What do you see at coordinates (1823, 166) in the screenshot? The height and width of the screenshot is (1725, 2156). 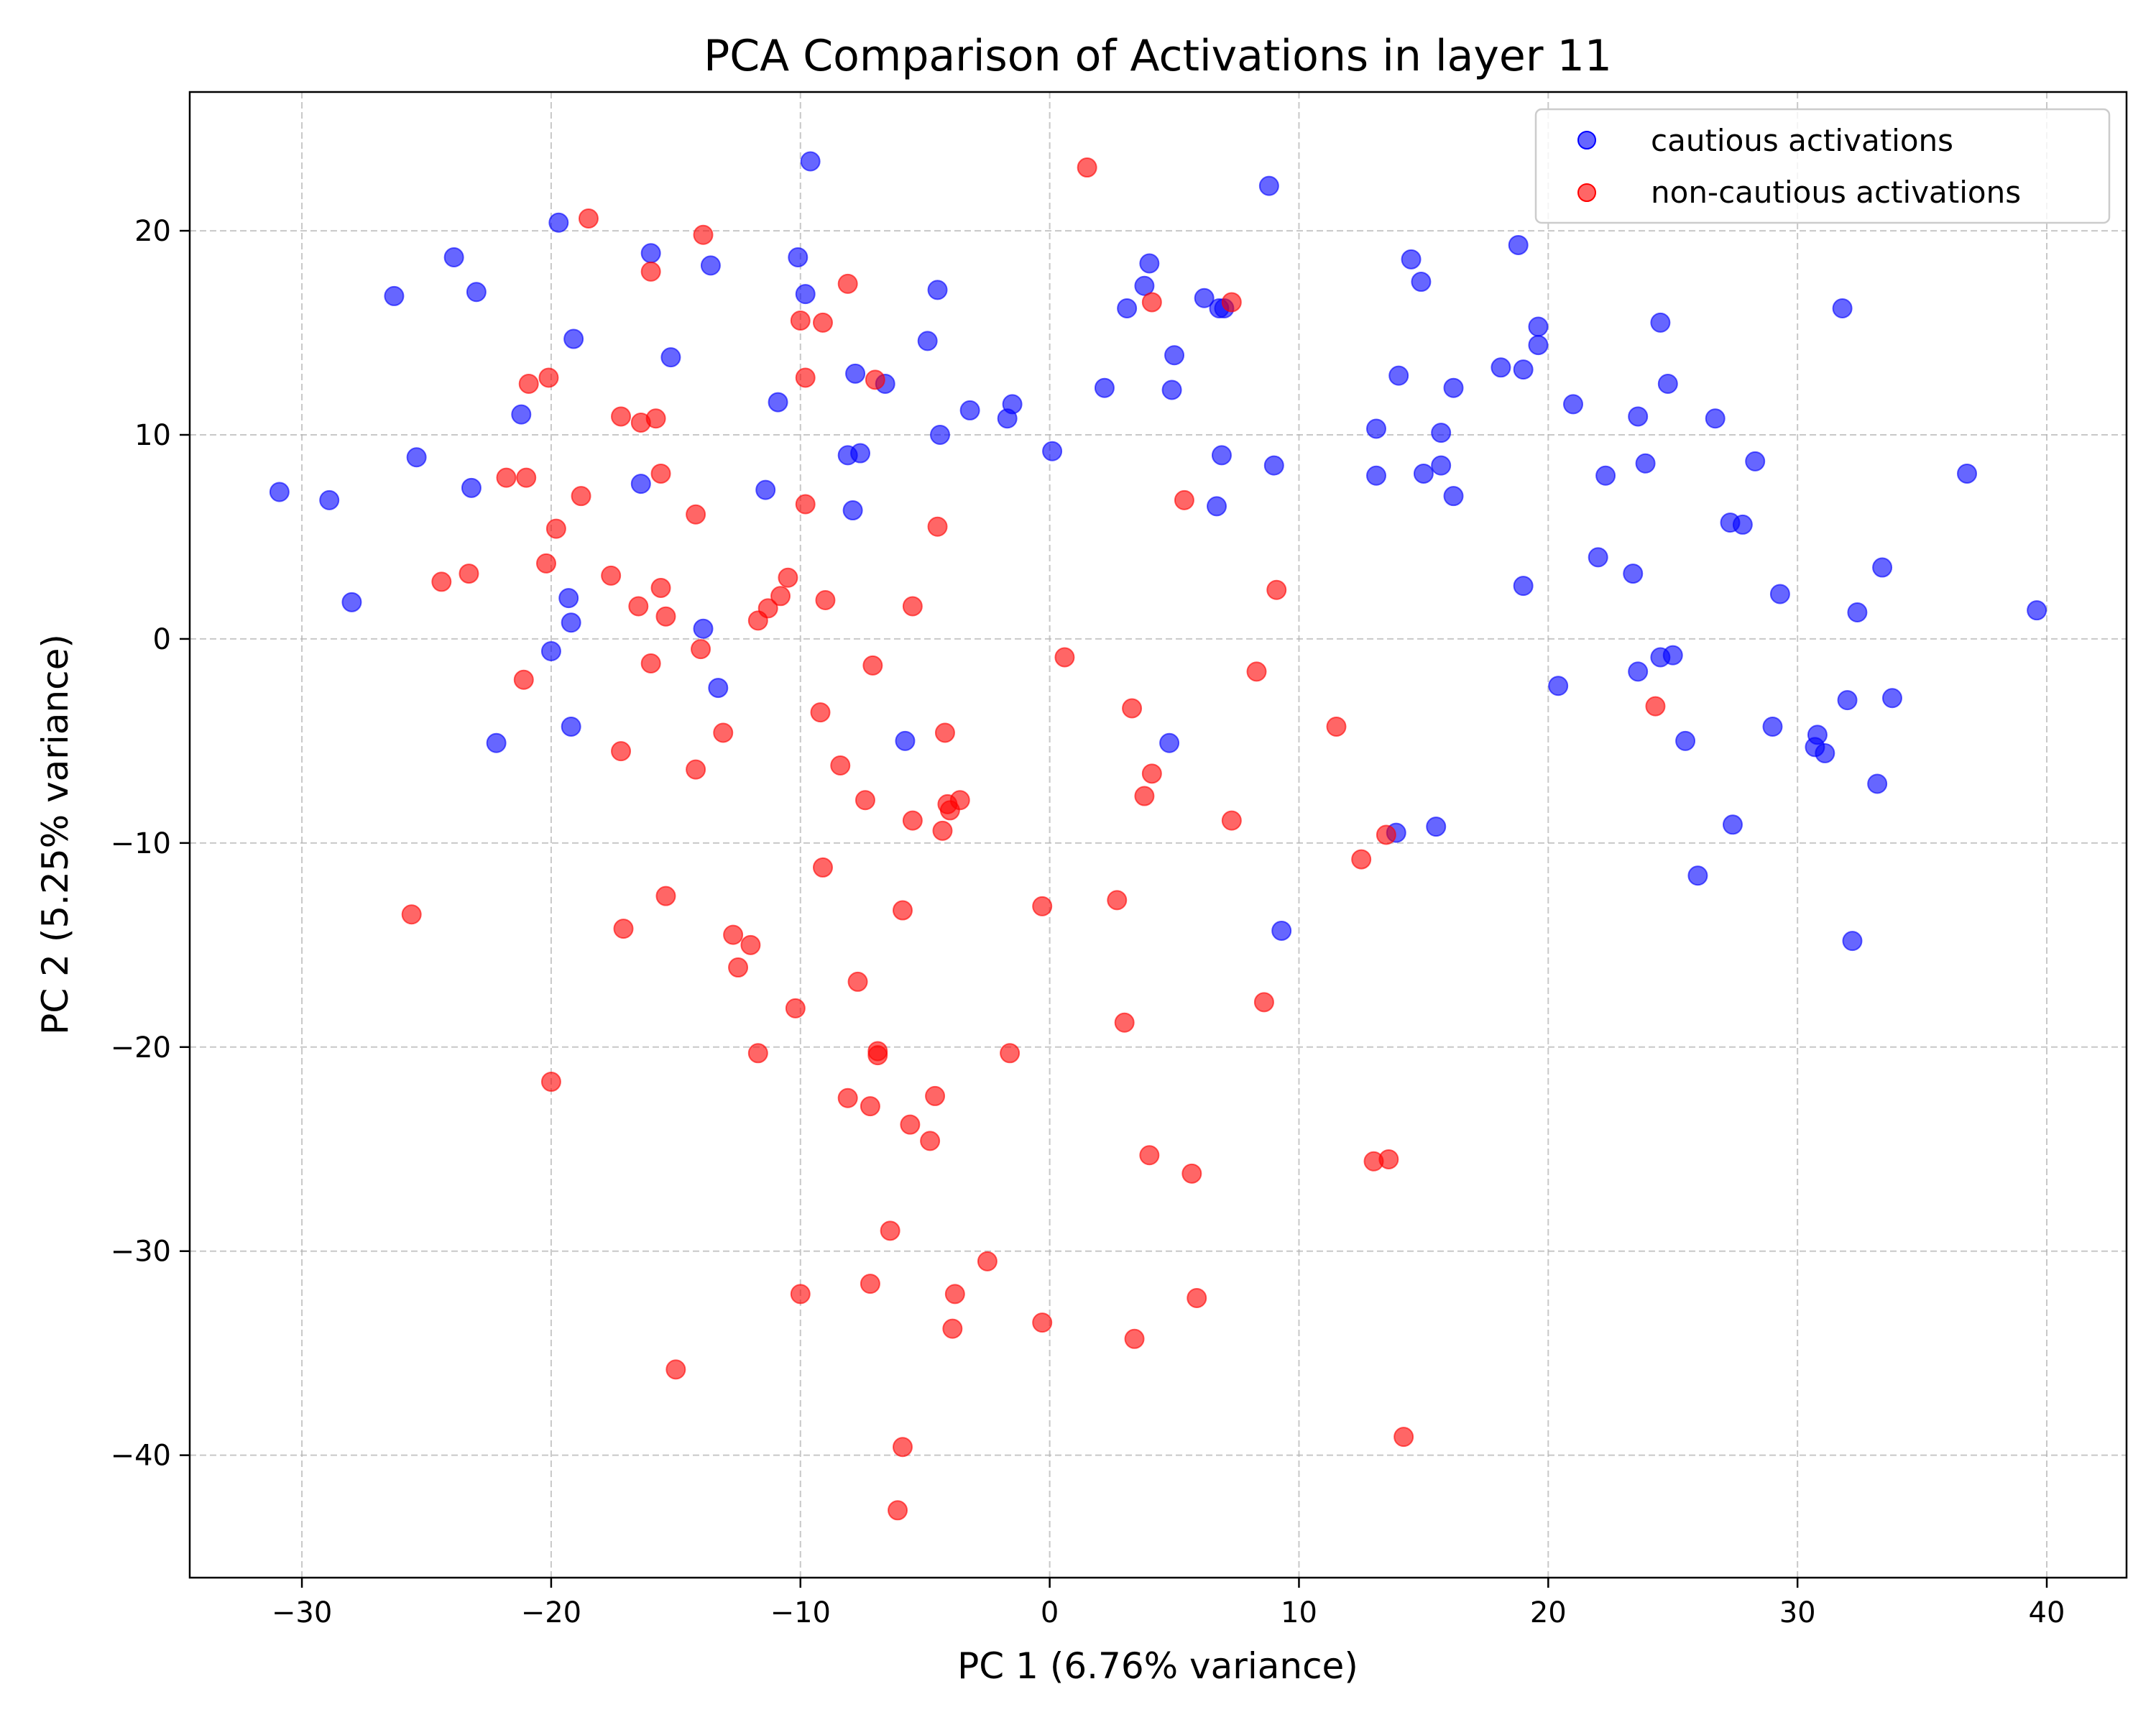 I see `legend-box` at bounding box center [1823, 166].